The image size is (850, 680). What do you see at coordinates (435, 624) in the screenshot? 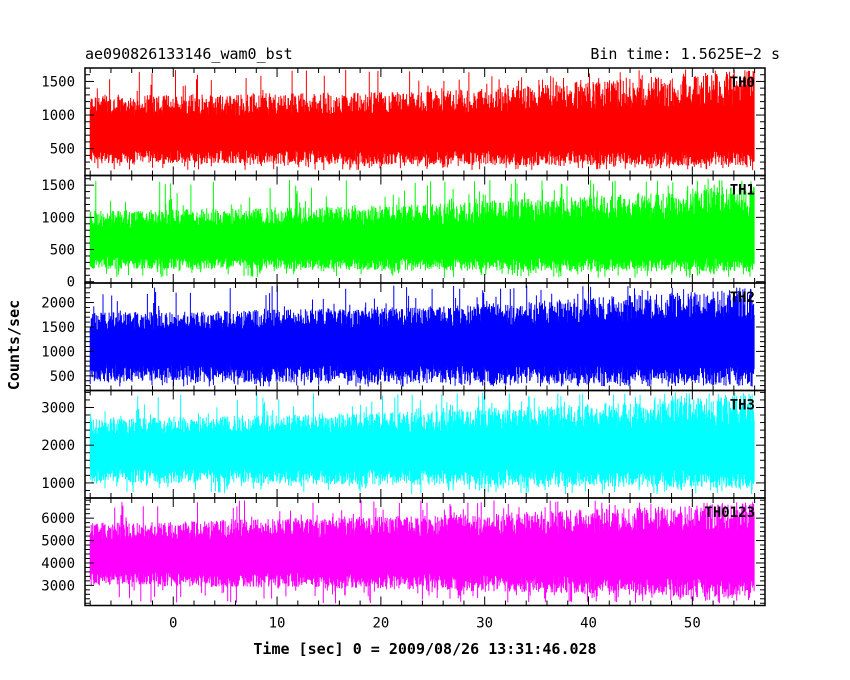
I see `x-axis: 0 10 20 30 40 50` at bounding box center [435, 624].